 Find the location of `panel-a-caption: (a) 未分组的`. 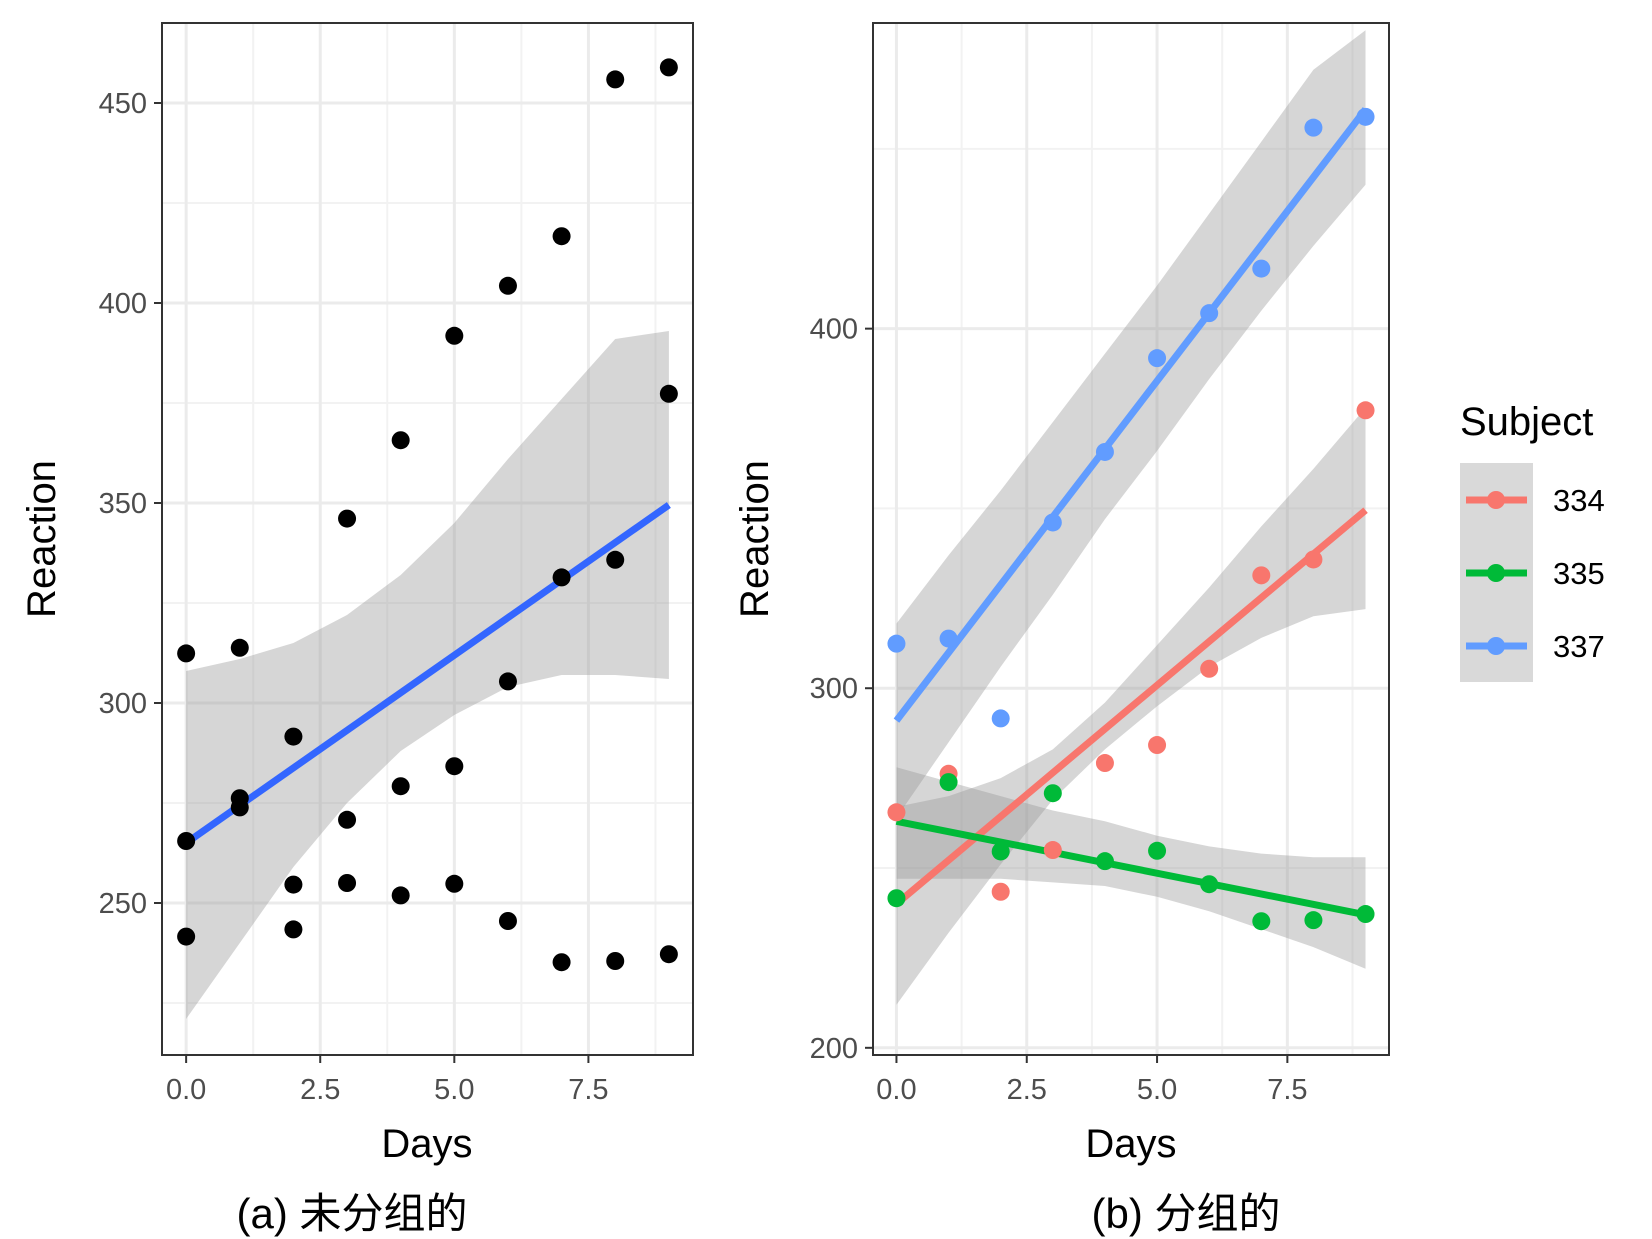

panel-a-caption: (a) 未分组的 is located at coordinates (351, 1213).